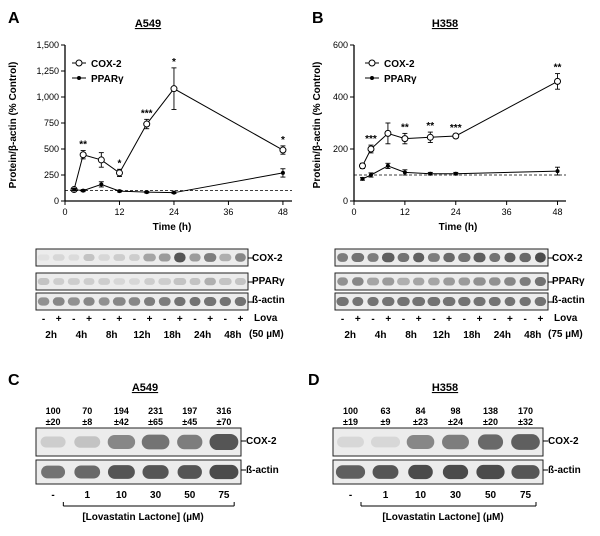  What do you see at coordinates (121, 422) in the screenshot?
I see `quant-error: ±42` at bounding box center [121, 422].